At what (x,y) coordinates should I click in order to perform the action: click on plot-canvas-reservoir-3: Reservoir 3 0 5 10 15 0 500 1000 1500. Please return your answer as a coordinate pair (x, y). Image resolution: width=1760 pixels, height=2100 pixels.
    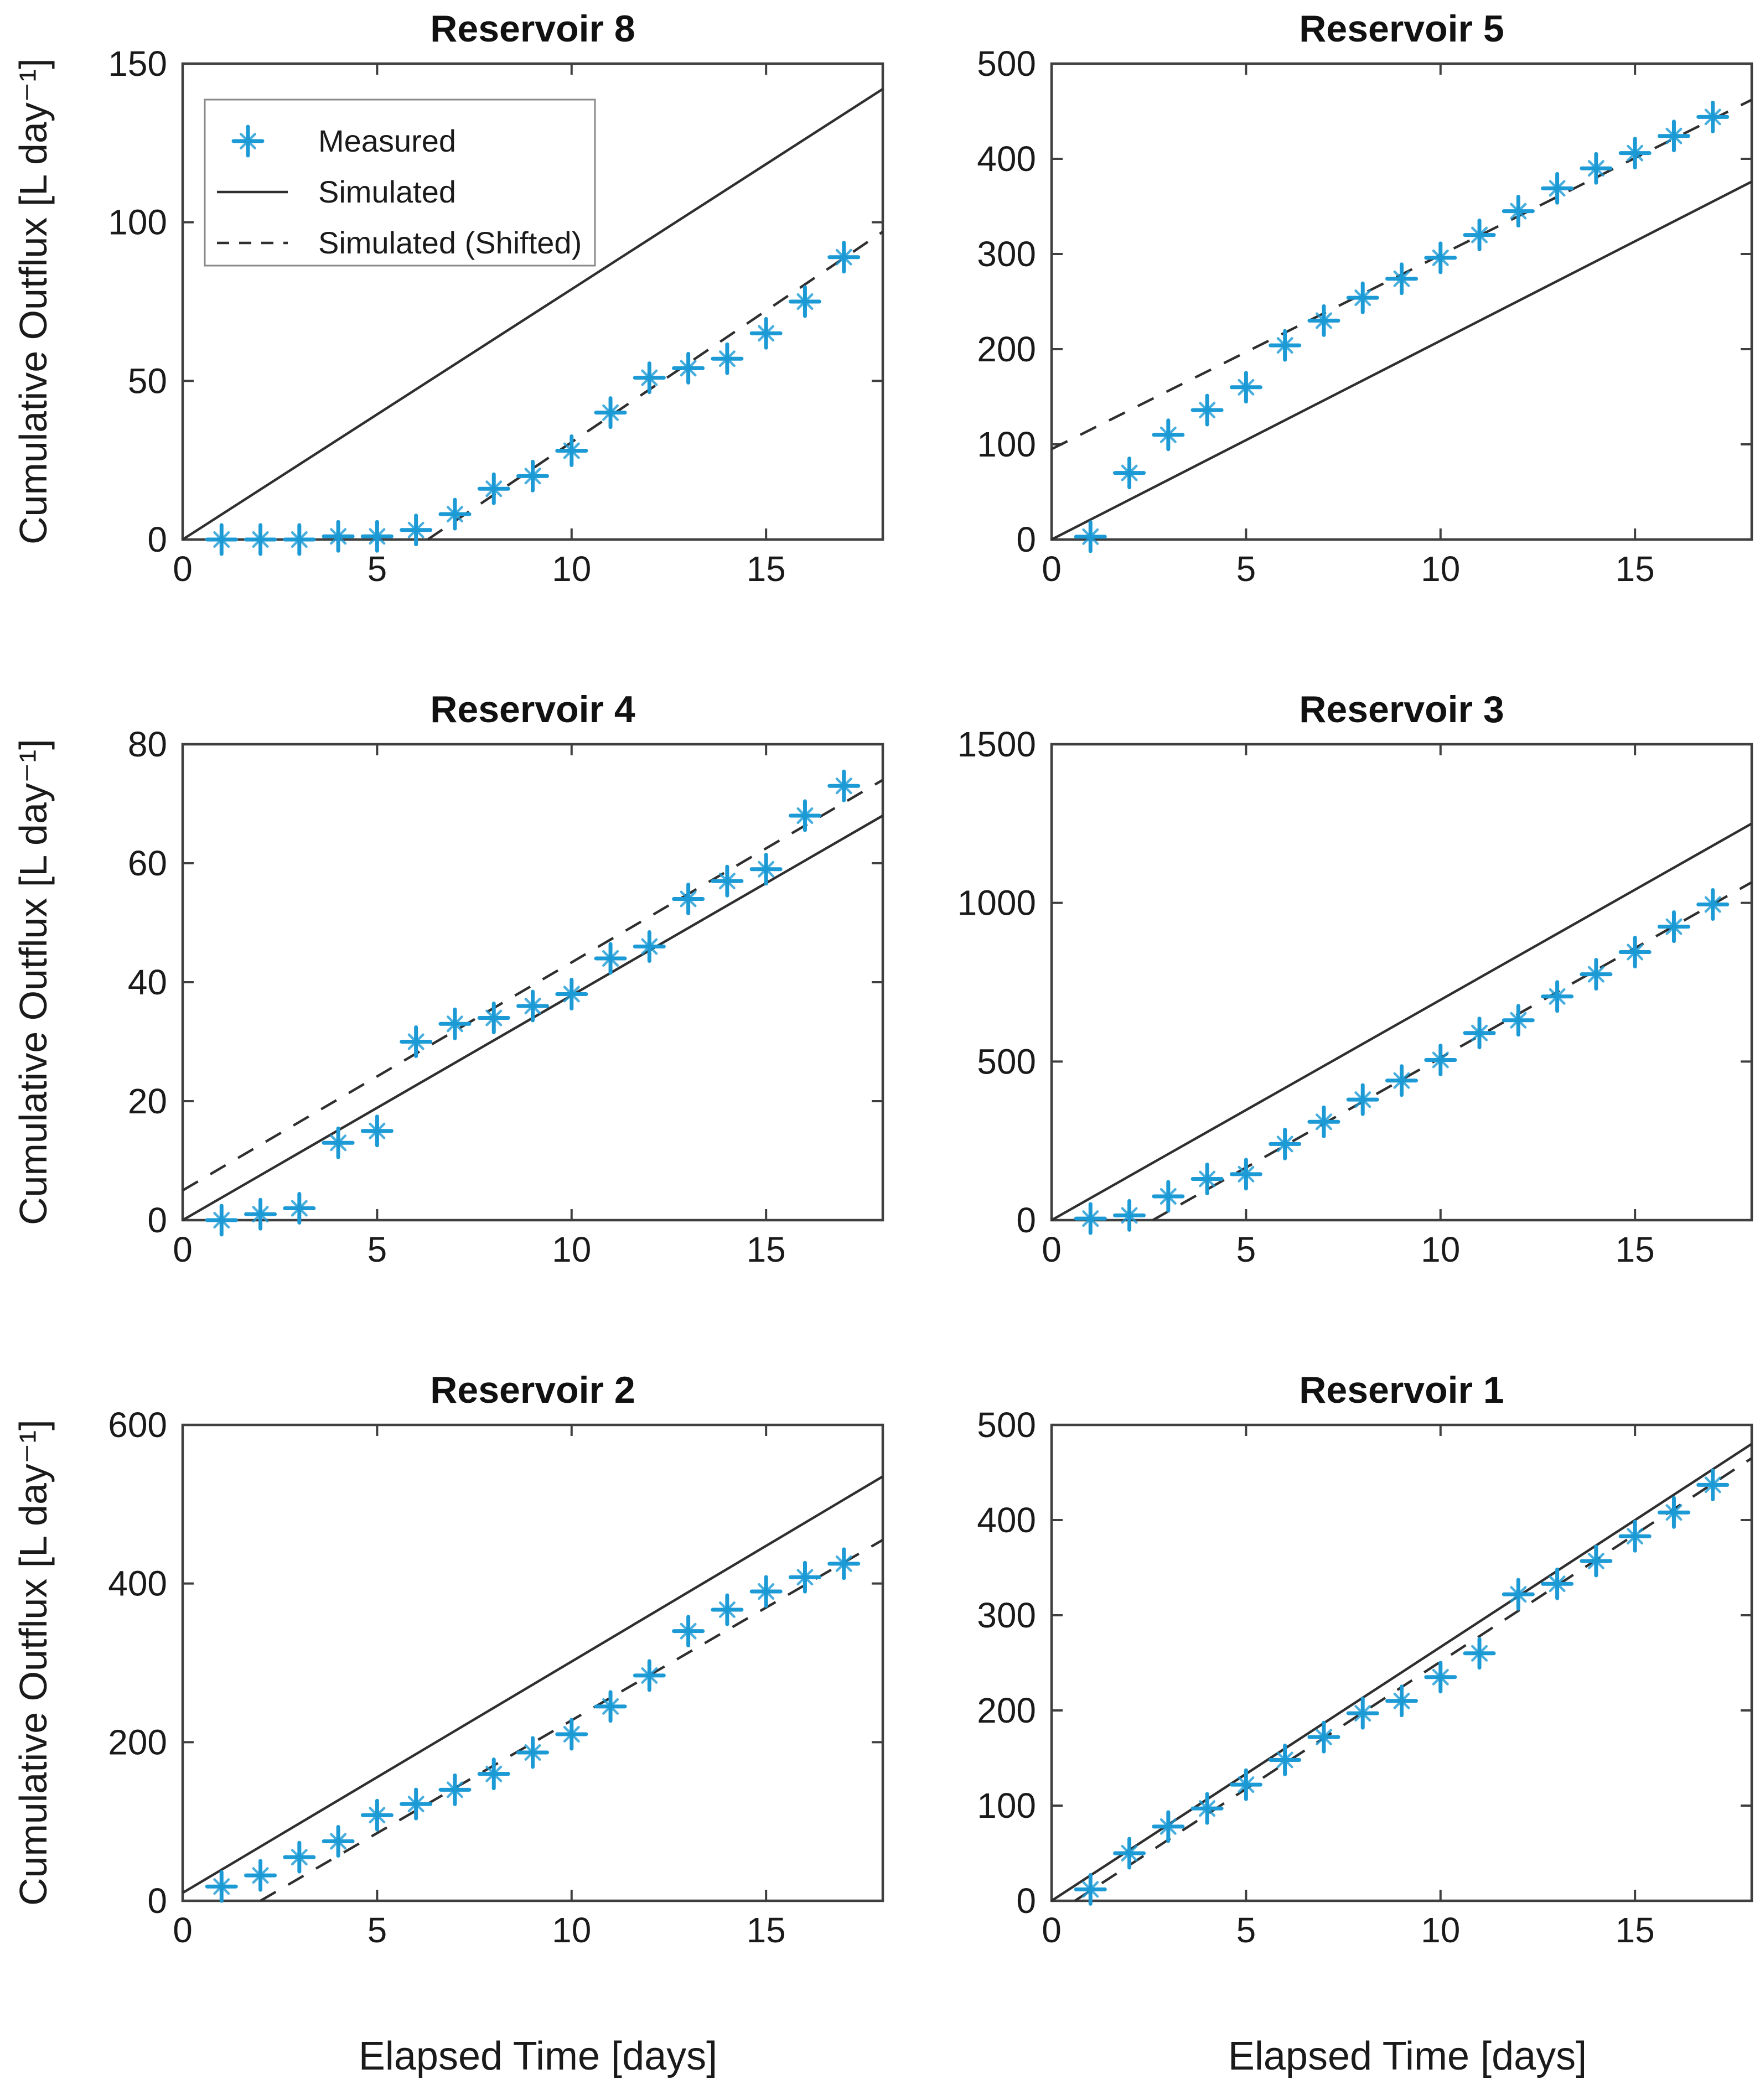
    Looking at the image, I should click on (1355, 979).